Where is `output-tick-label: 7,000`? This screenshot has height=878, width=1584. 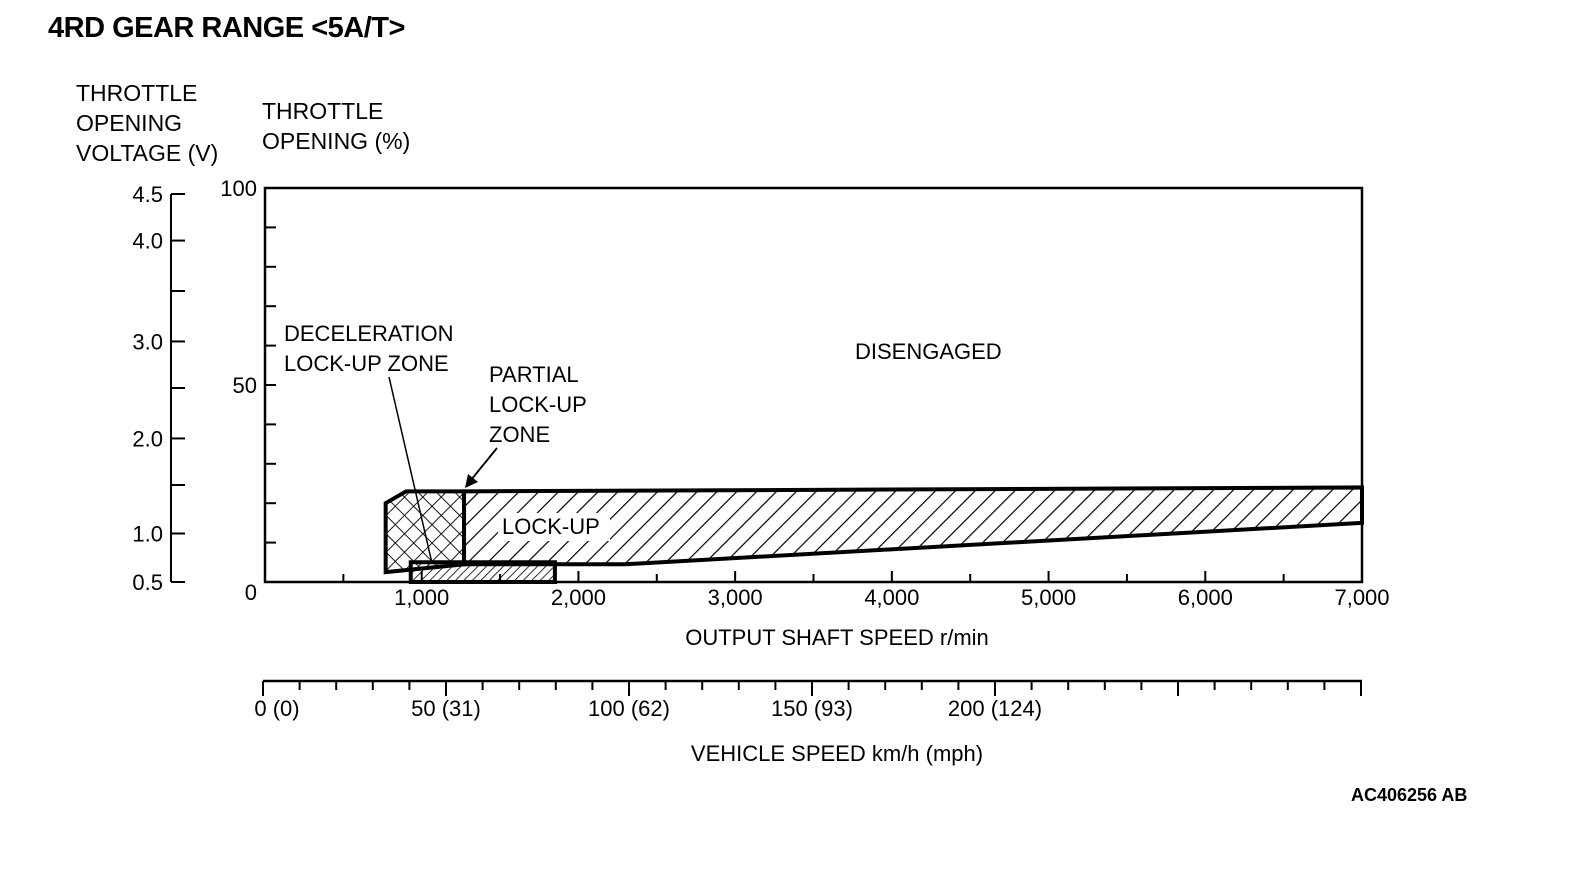
output-tick-label: 7,000 is located at coordinates (1361, 597).